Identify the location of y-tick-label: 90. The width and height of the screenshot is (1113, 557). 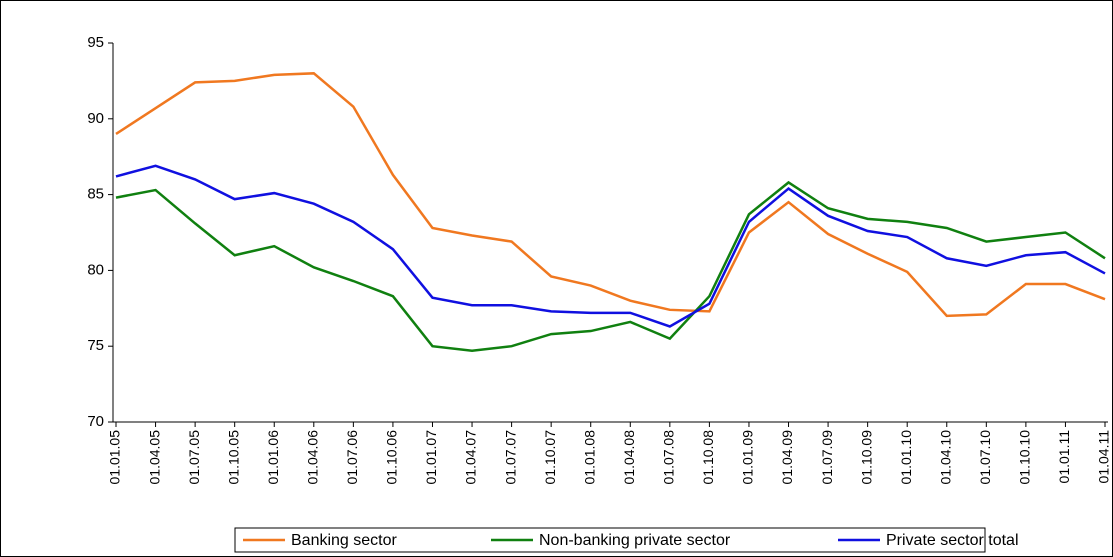
(95, 118).